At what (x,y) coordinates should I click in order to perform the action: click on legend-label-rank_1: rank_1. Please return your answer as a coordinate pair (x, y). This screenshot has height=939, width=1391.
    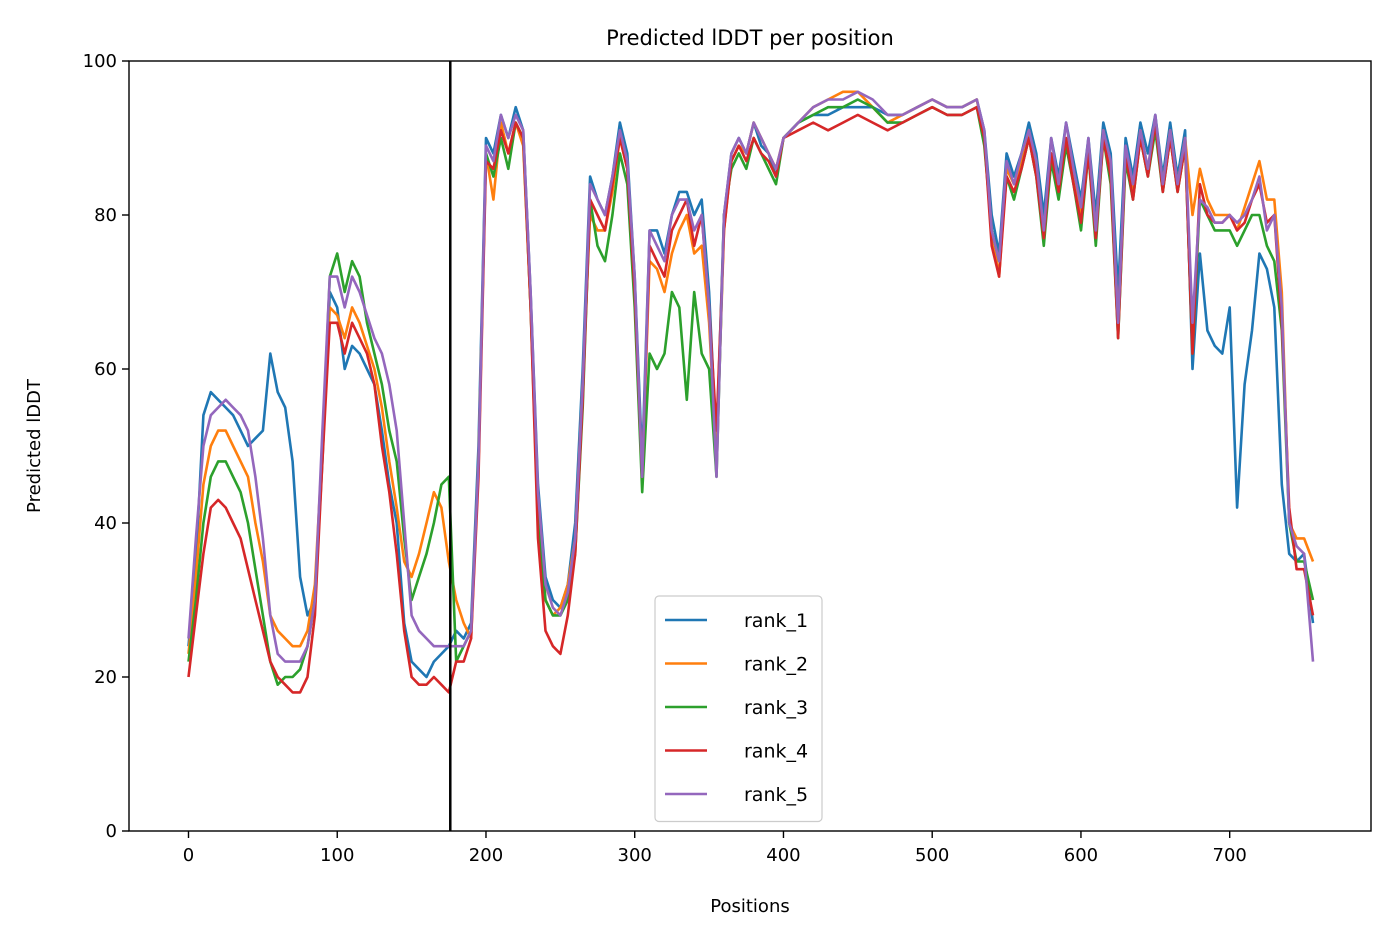
    Looking at the image, I should click on (776, 621).